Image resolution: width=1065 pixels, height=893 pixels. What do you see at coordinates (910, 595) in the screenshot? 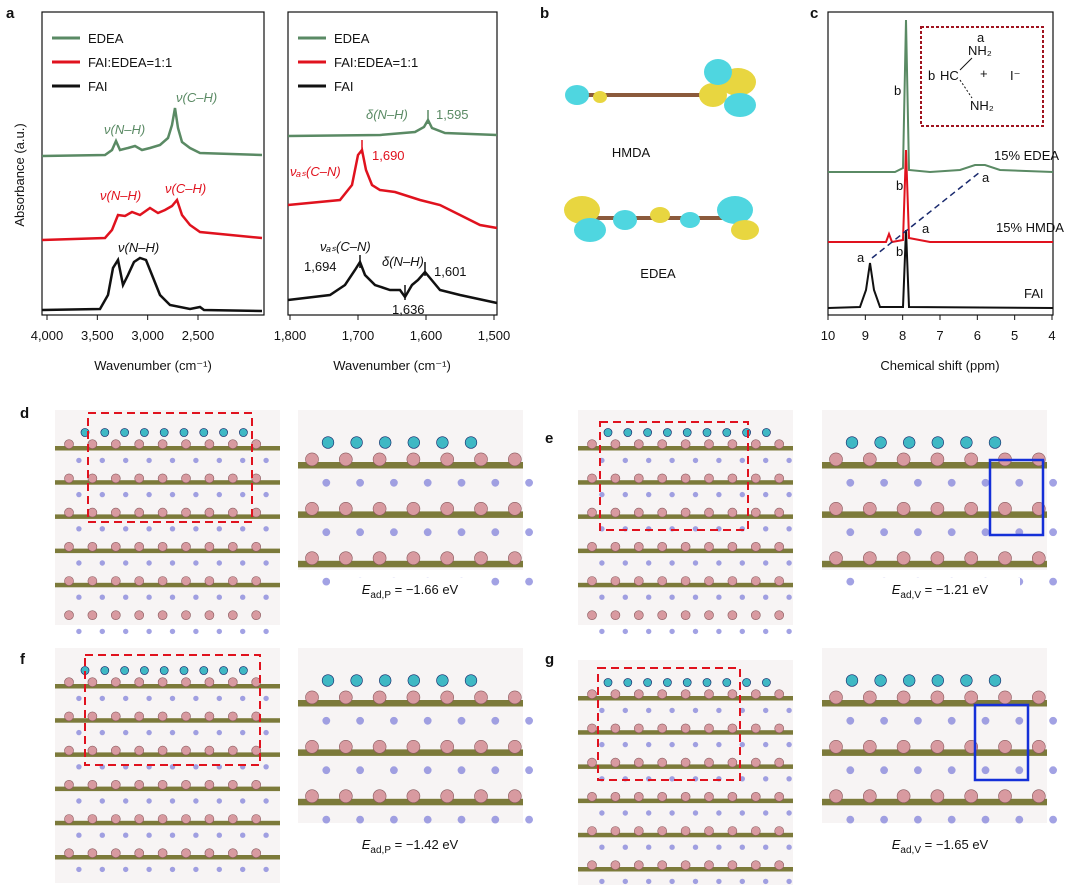
I see `energy-subscript: ad,V` at bounding box center [910, 595].